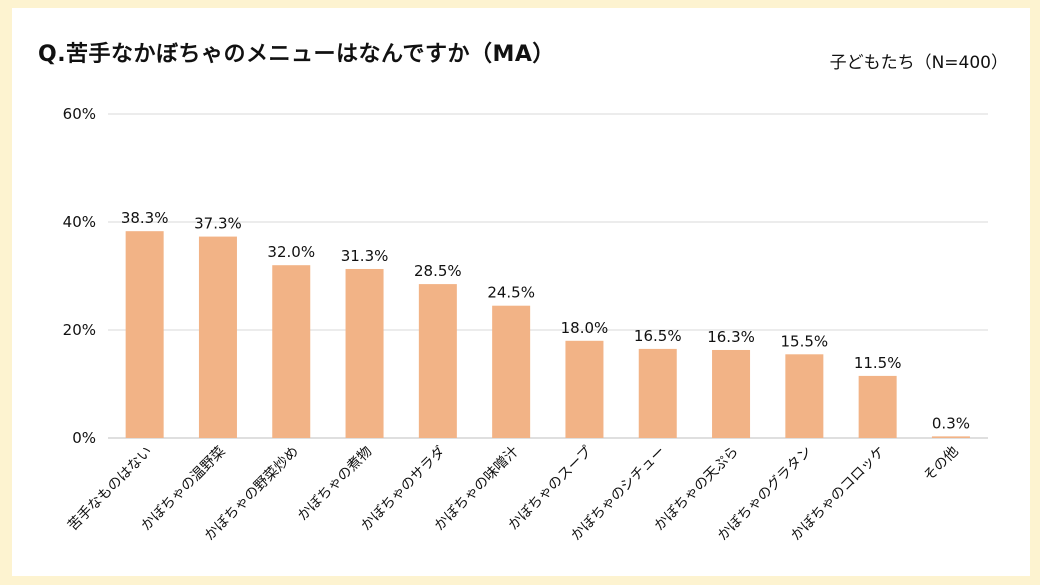  I want to click on data-label: 18.0%, so click(585, 328).